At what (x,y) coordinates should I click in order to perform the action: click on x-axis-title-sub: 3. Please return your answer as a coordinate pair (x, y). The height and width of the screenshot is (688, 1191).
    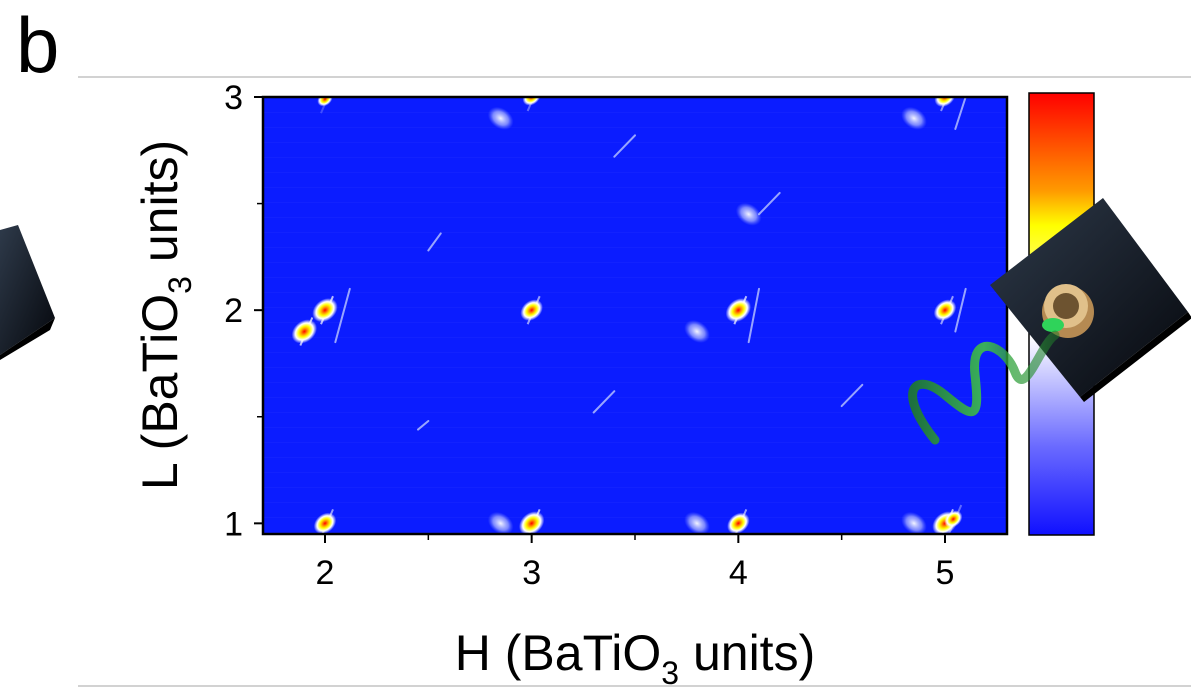
    Looking at the image, I should click on (670, 671).